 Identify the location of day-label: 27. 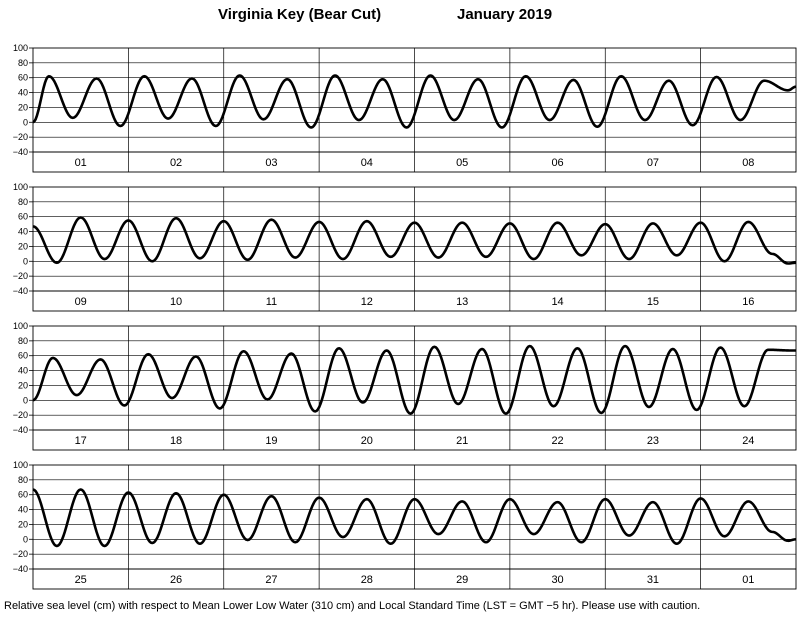
(271, 580).